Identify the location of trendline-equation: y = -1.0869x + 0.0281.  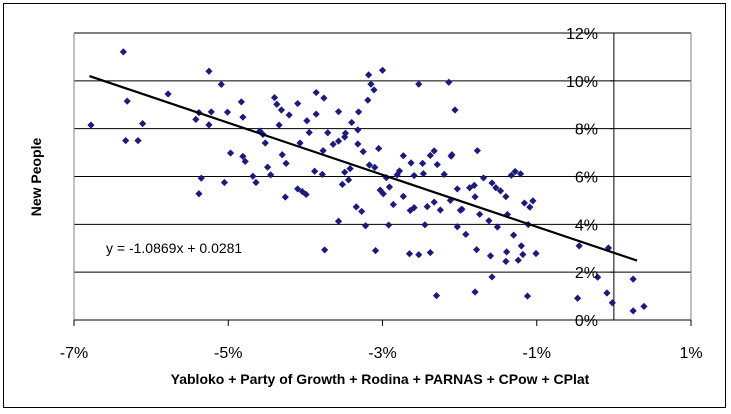
(174, 248).